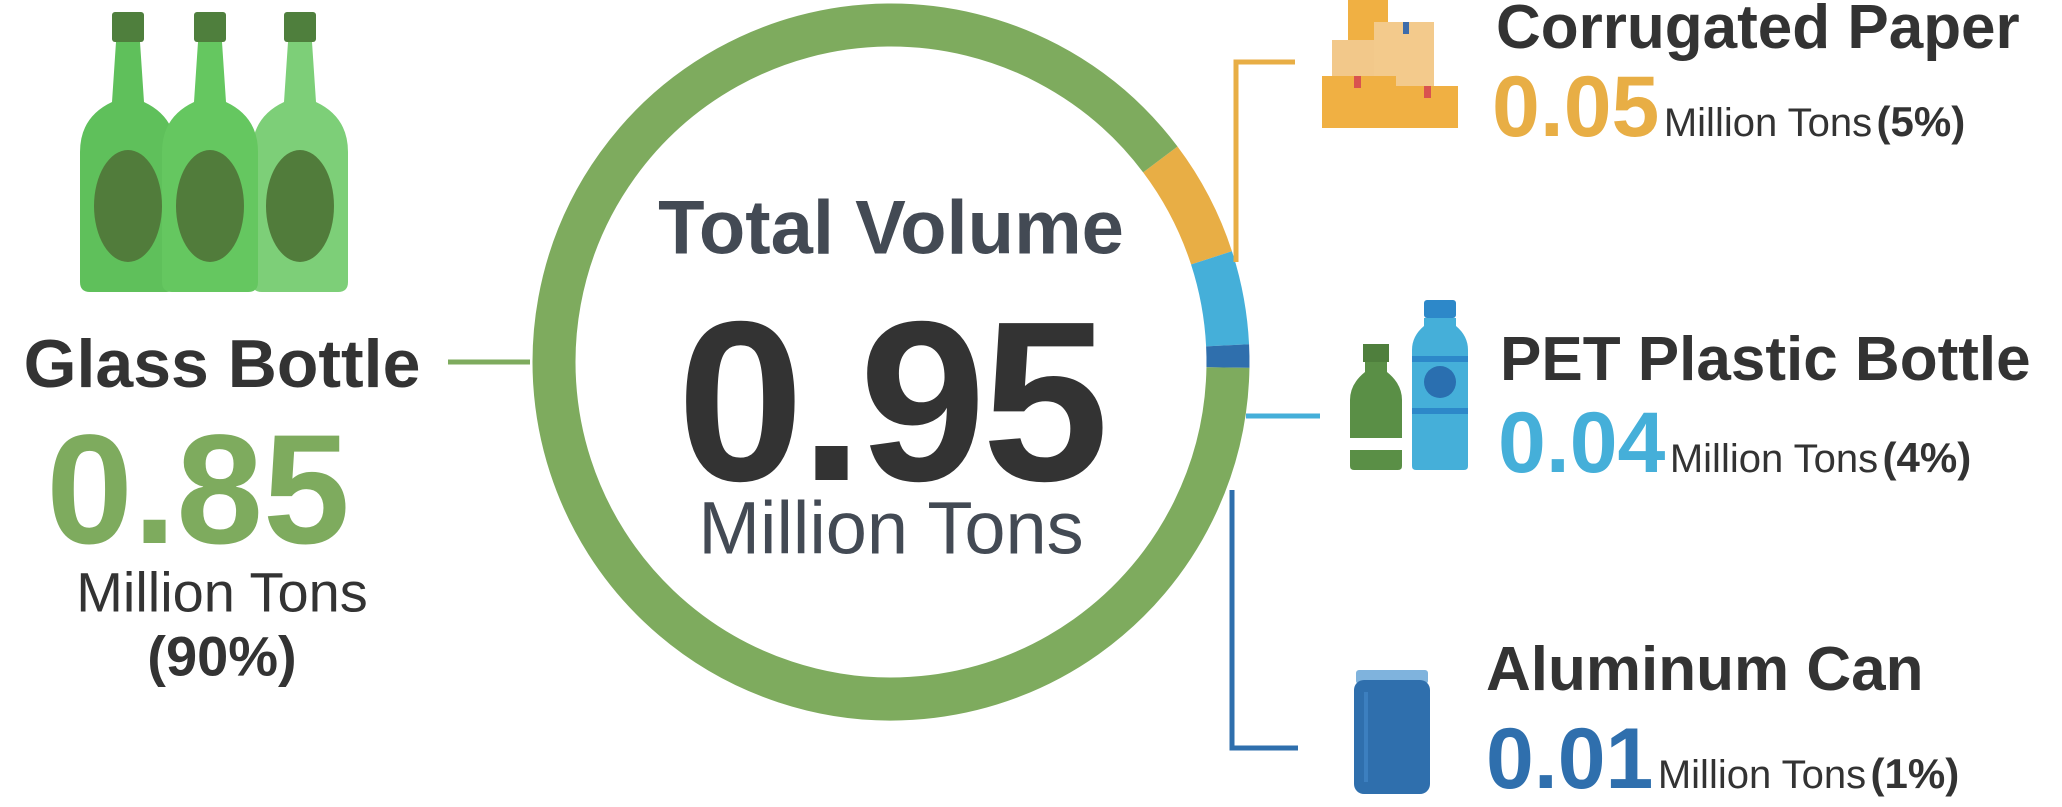 The height and width of the screenshot is (807, 2062). Describe the element at coordinates (1390, 64) in the screenshot. I see `cardboard-boxes-icon` at that location.